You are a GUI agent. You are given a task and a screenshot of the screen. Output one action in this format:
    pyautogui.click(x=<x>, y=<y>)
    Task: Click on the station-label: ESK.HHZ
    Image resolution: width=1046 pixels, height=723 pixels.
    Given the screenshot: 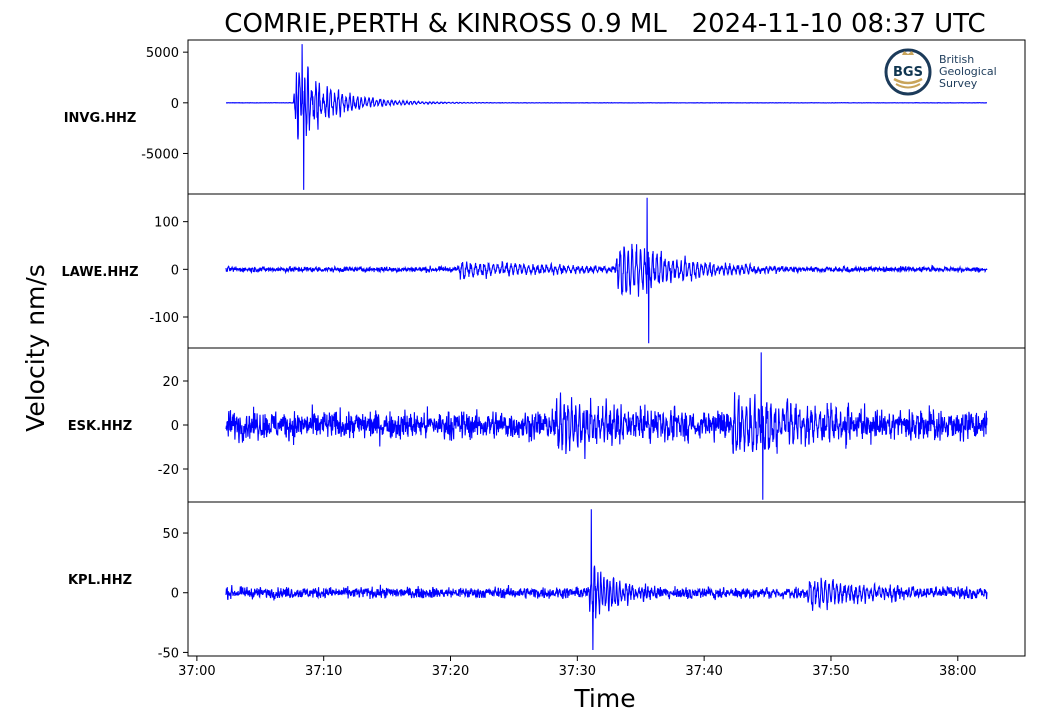 What is the action you would take?
    pyautogui.click(x=100, y=426)
    